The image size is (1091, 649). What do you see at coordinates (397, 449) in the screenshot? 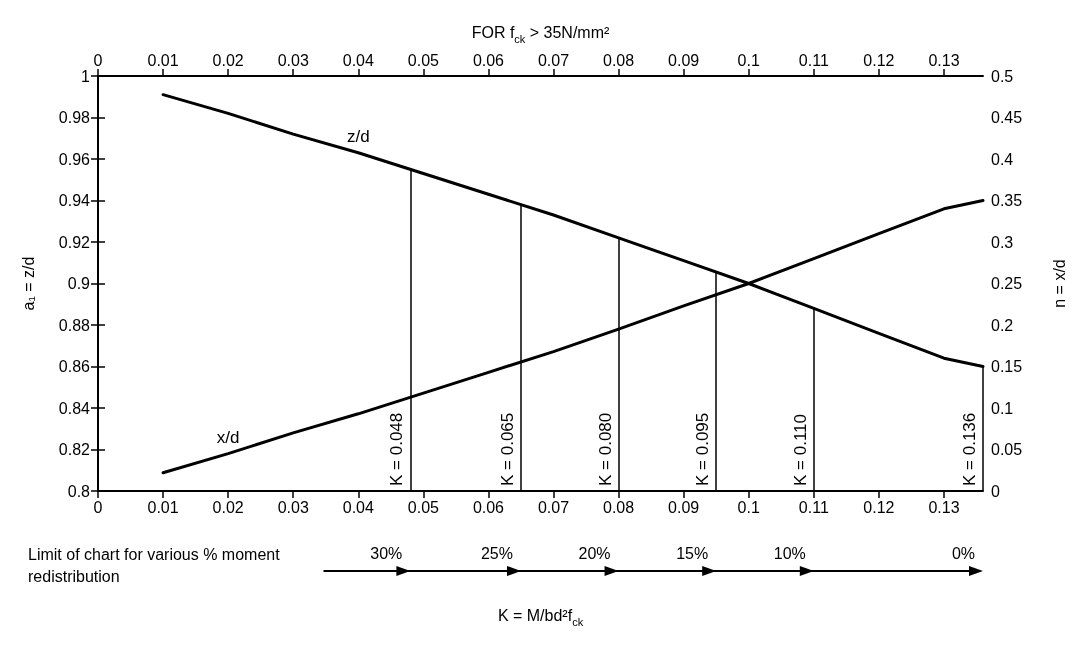
I see `ref-line-label: K = 0.048` at bounding box center [397, 449].